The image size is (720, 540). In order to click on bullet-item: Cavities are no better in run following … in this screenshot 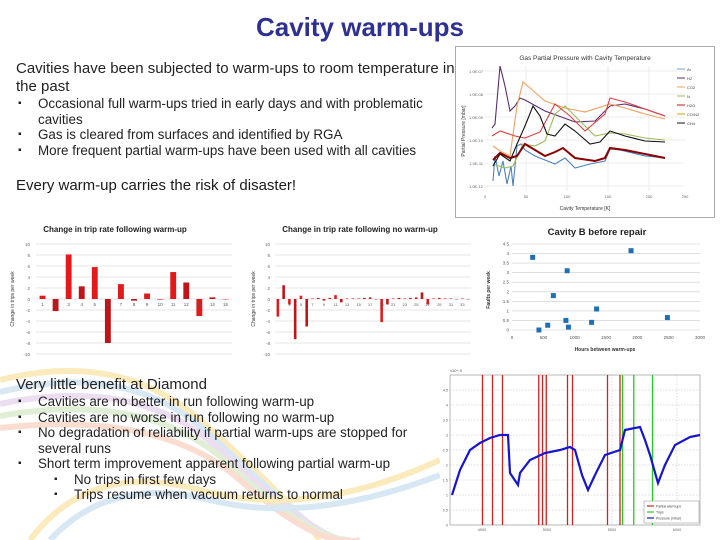, I will do `click(226, 402)`.